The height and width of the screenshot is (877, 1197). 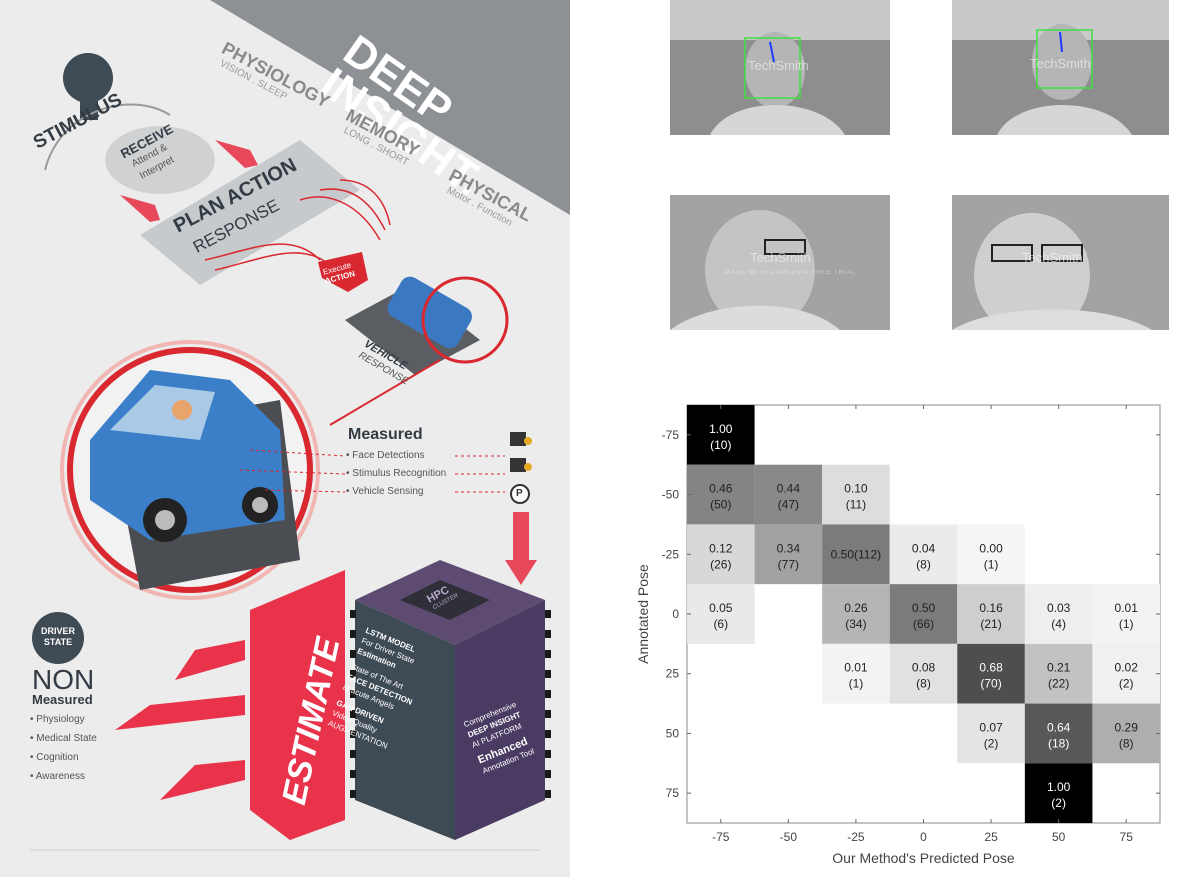 What do you see at coordinates (1059, 727) in the screenshot?
I see `cell-value-label: 0.64` at bounding box center [1059, 727].